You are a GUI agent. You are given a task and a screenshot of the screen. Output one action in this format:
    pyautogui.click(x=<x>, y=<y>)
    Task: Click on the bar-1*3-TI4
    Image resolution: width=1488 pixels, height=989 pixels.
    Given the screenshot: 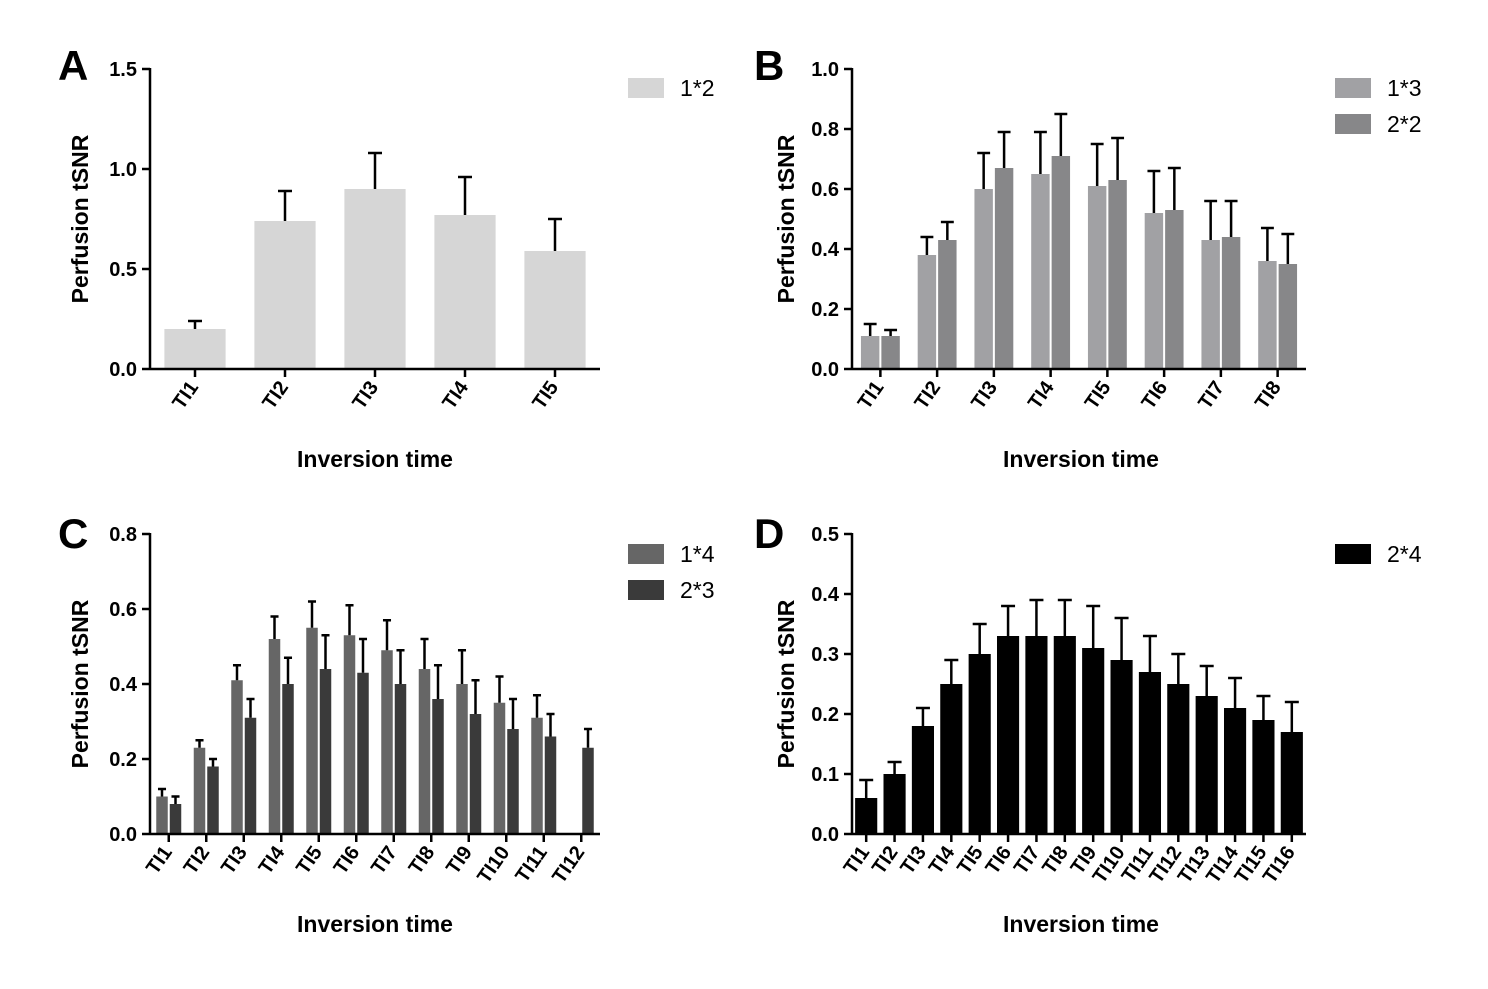 What is the action you would take?
    pyautogui.click(x=1040, y=271)
    